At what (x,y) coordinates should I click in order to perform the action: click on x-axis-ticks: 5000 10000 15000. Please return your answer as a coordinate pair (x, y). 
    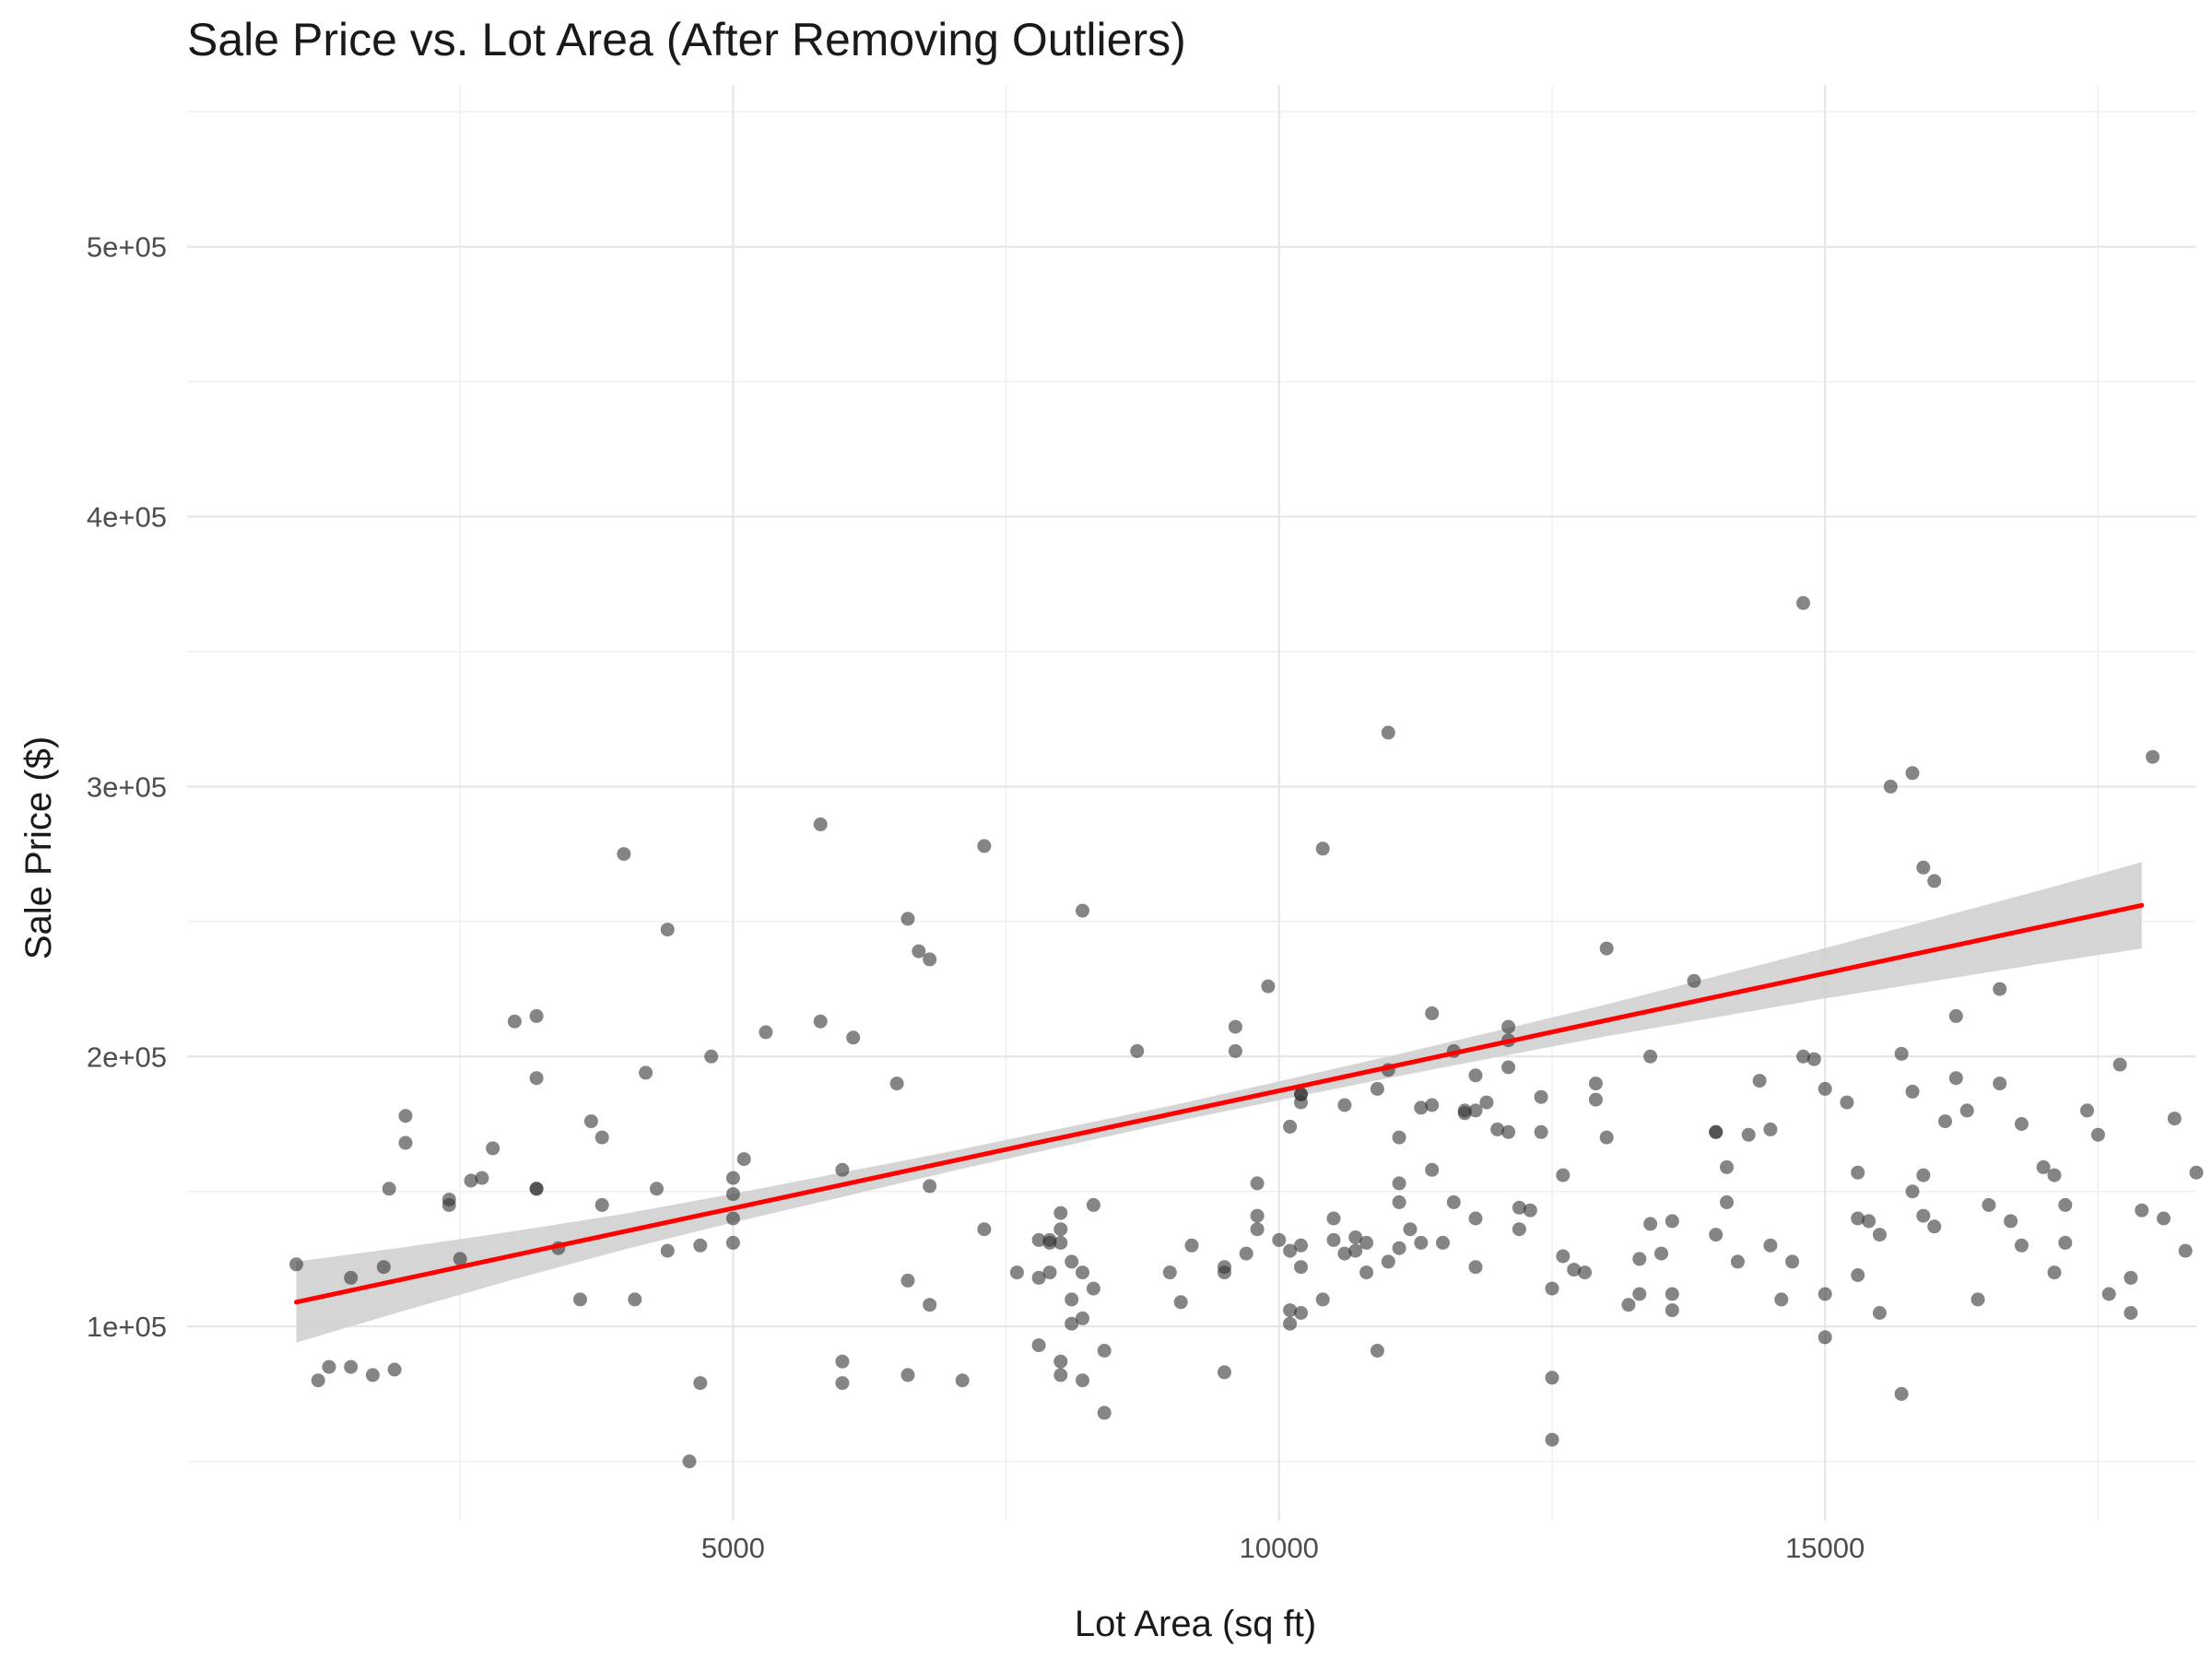
    Looking at the image, I should click on (1283, 1548).